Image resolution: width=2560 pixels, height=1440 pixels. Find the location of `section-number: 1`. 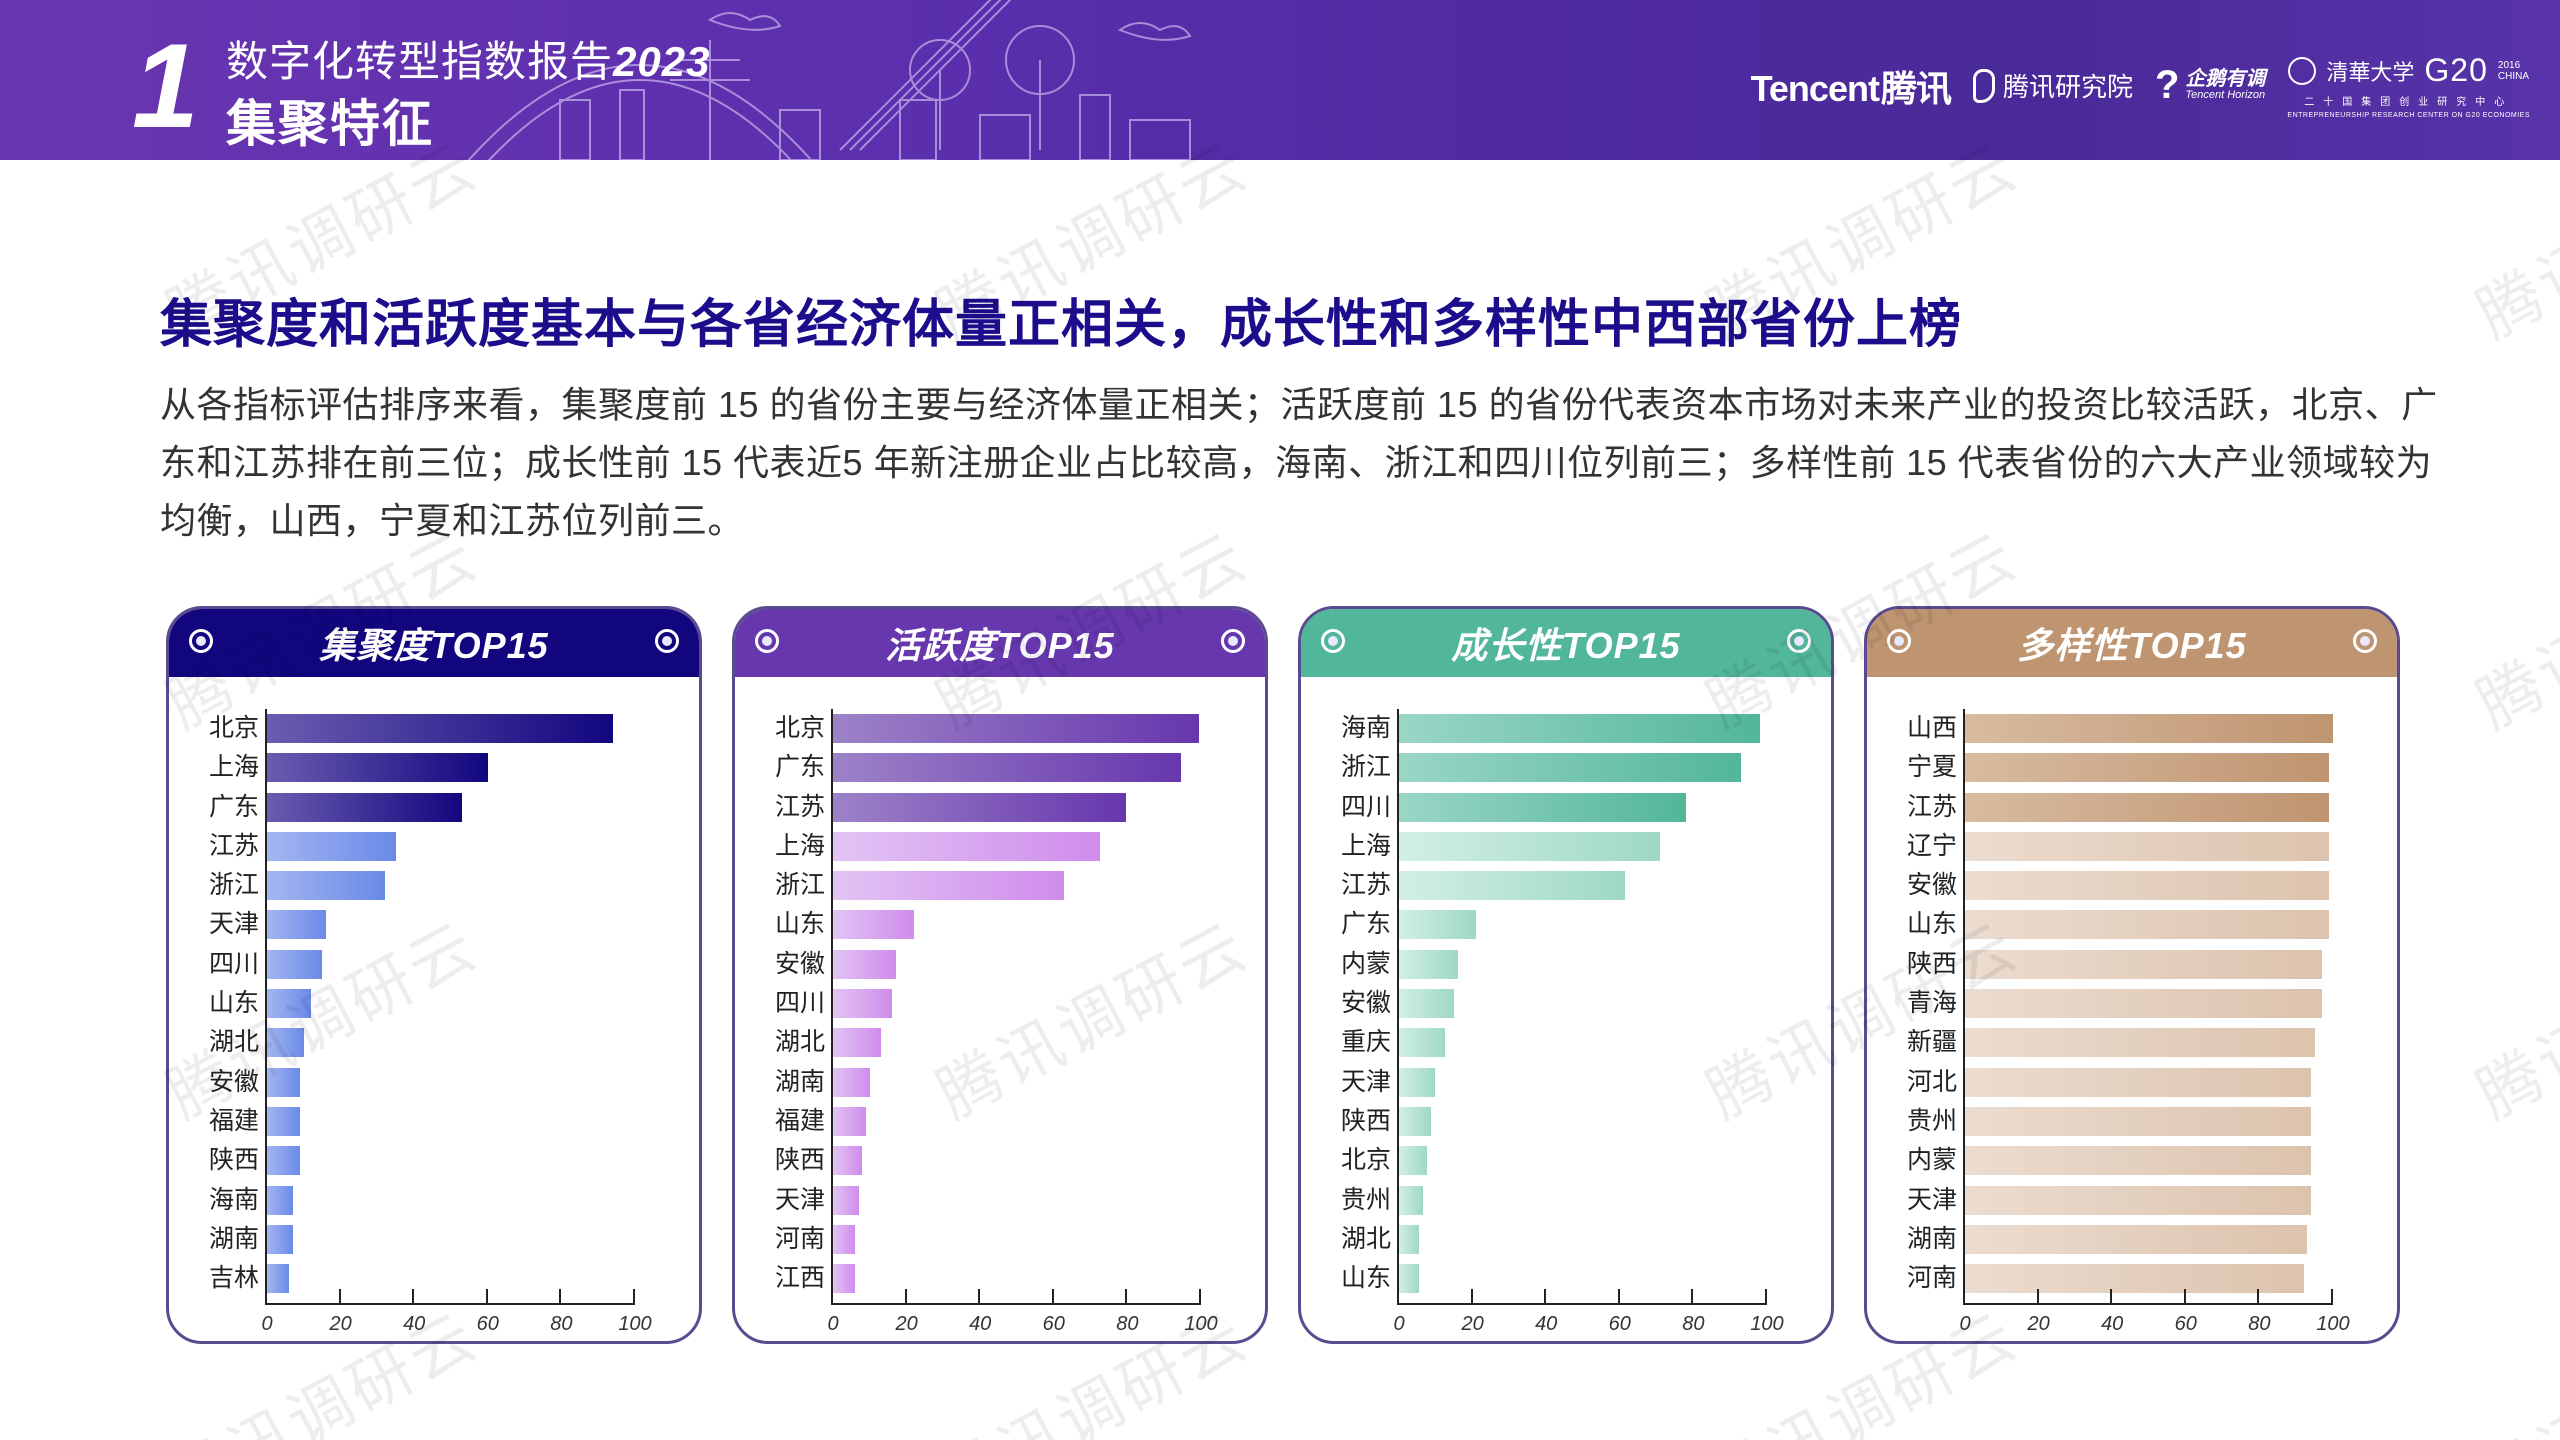

section-number: 1 is located at coordinates (165, 86).